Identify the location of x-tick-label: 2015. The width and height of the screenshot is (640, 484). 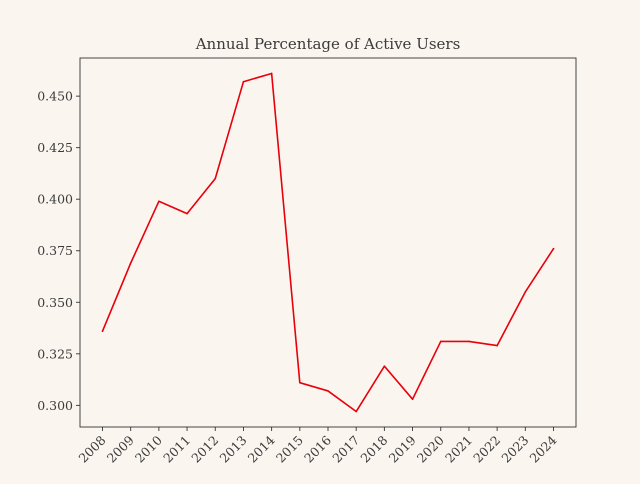
(289, 449).